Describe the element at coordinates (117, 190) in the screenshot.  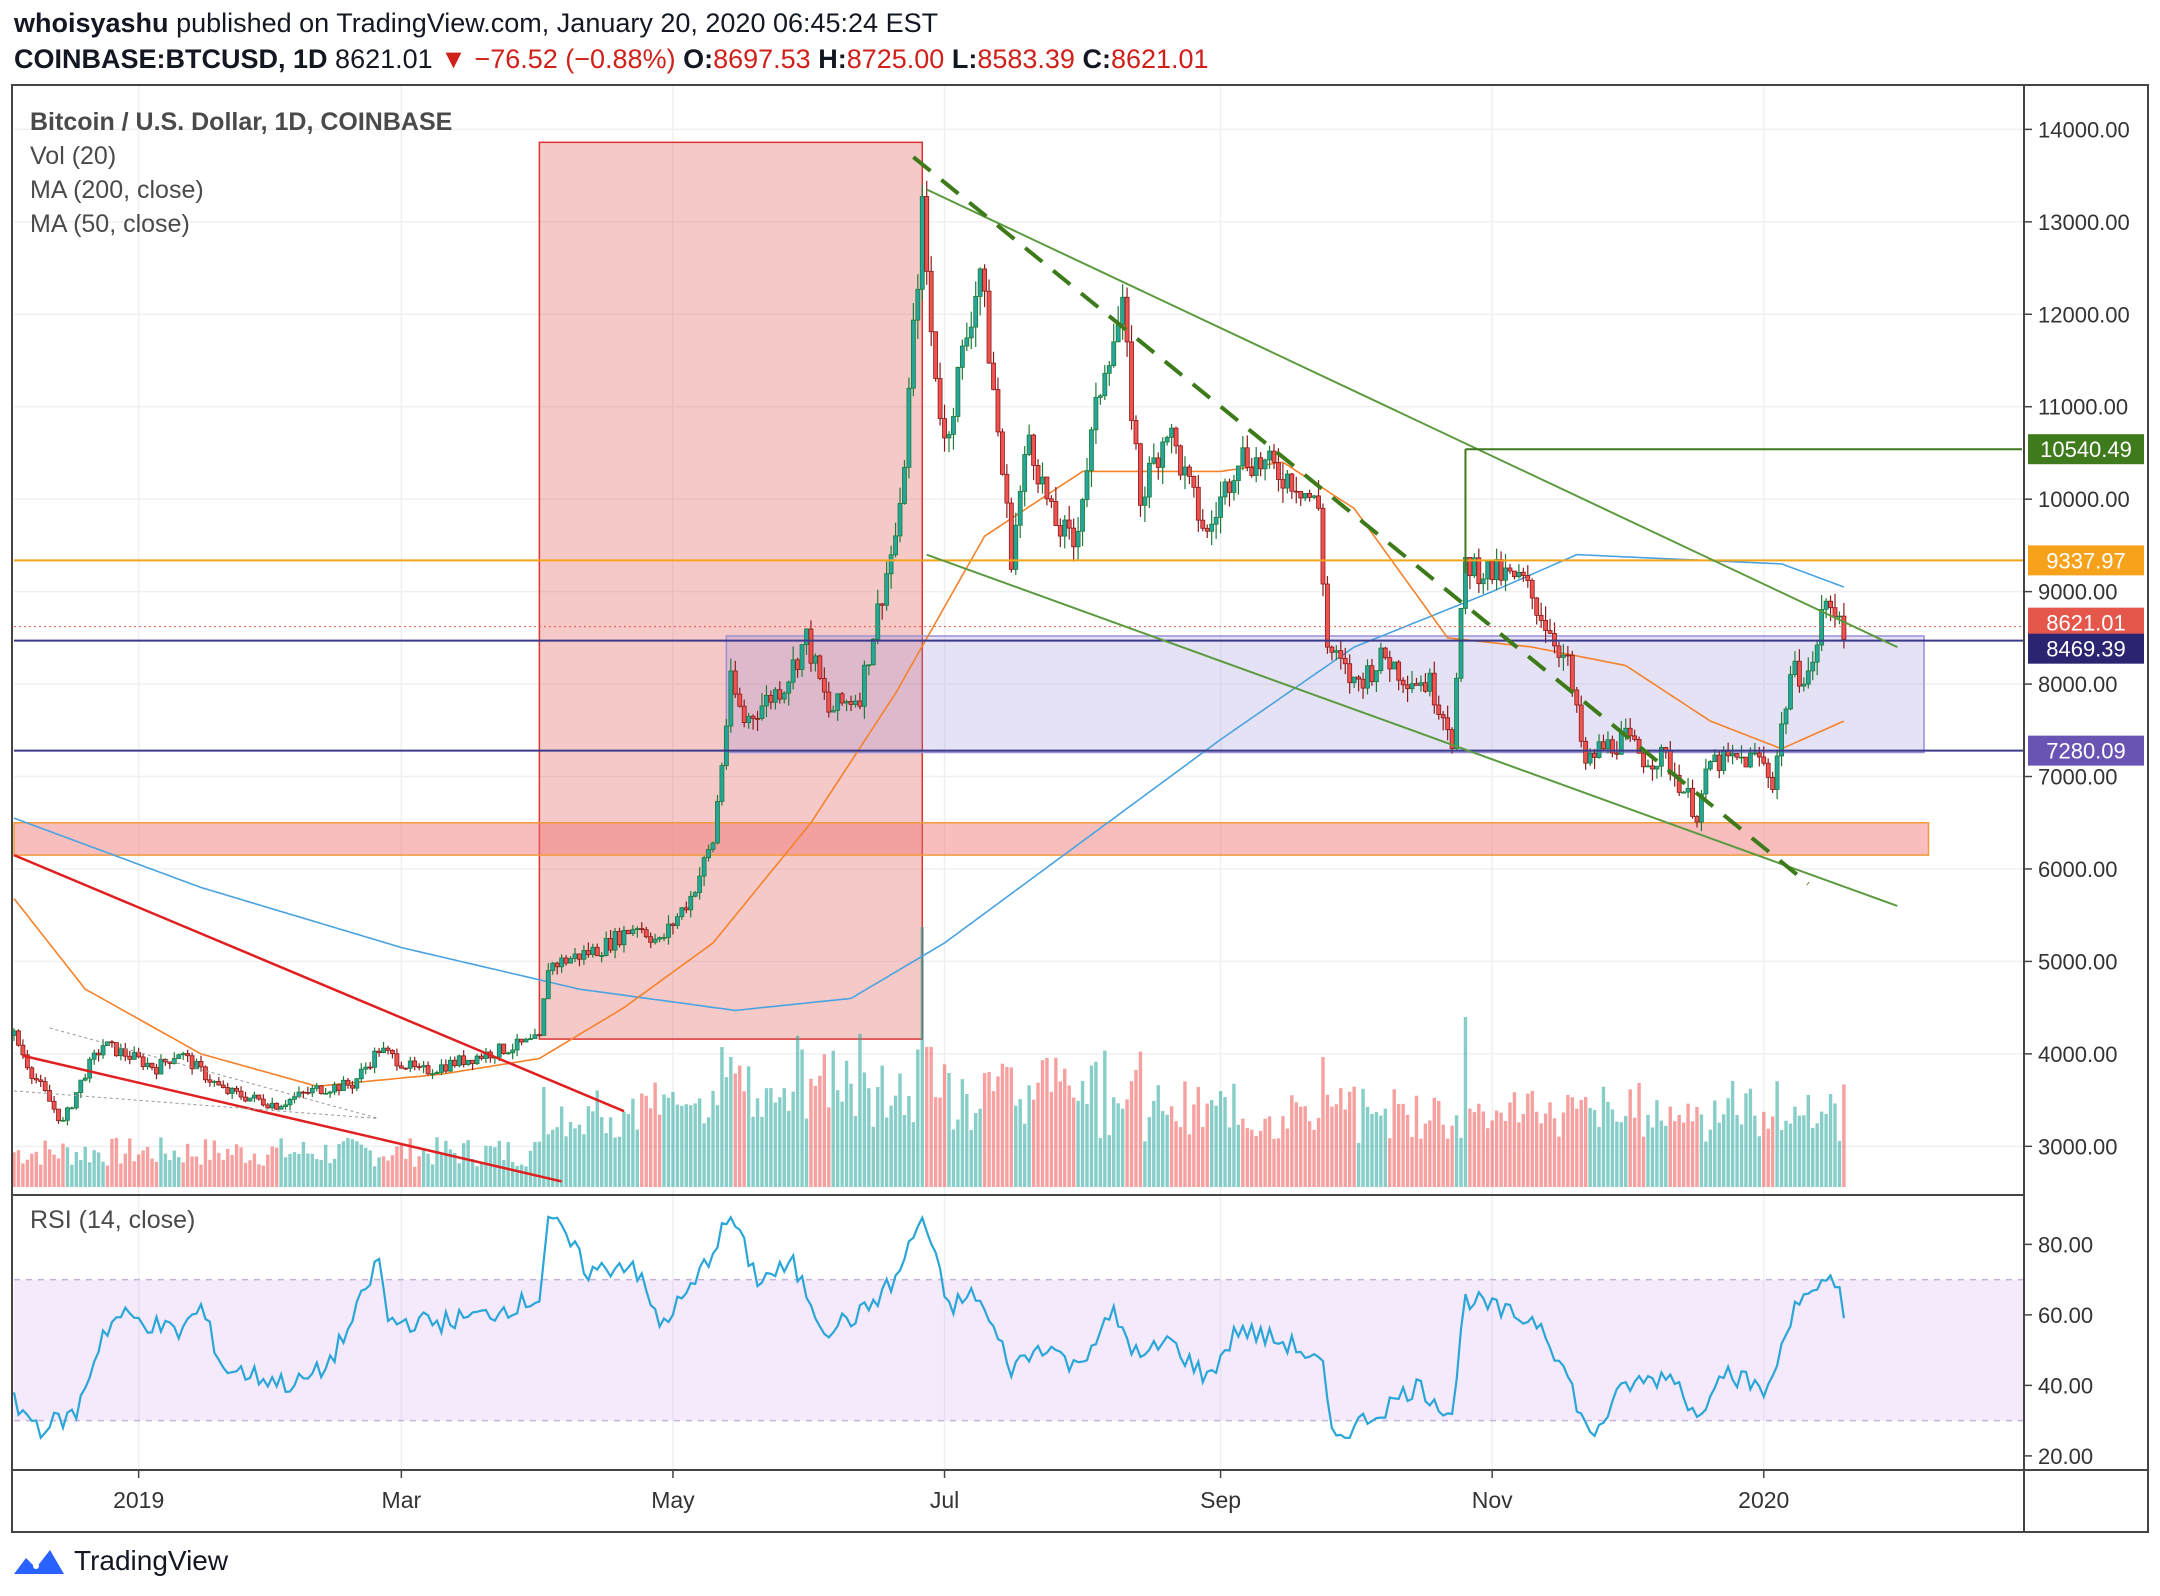
I see `legend-ma200: MA (200, close)` at that location.